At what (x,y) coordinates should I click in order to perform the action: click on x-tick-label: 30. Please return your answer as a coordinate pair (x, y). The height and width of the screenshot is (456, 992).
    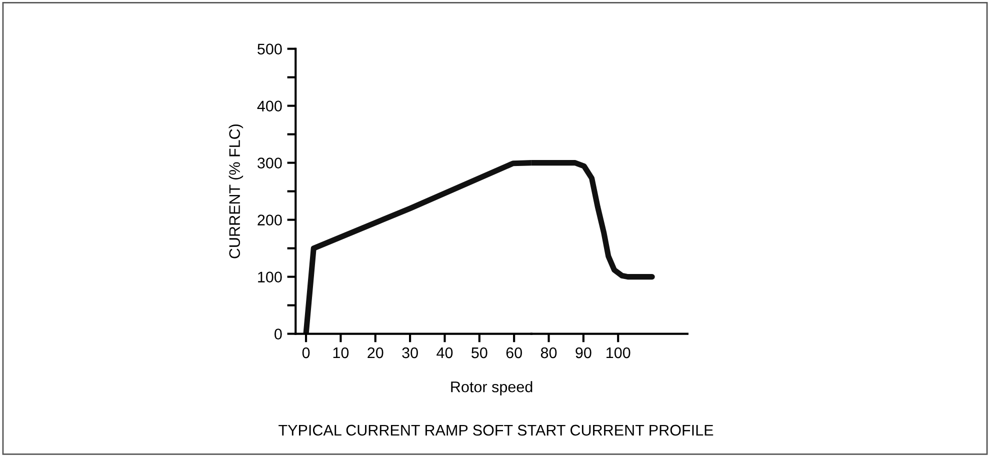
    Looking at the image, I should click on (410, 352).